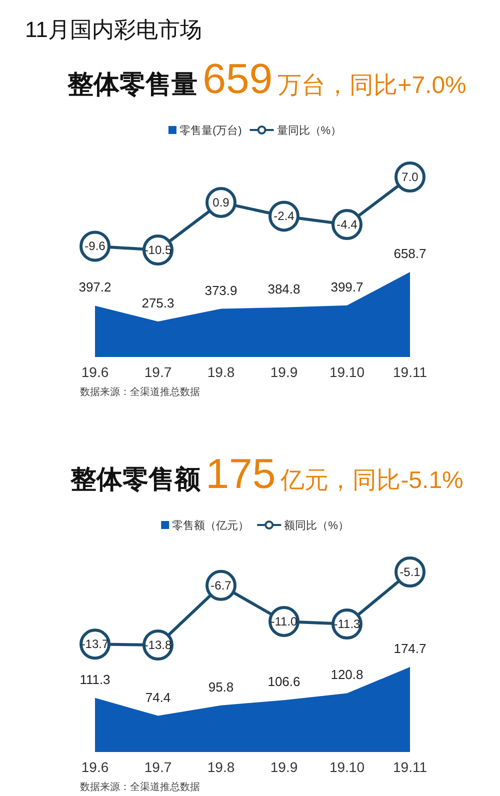 The image size is (500, 796). I want to click on data-label: -2.4, so click(284, 216).